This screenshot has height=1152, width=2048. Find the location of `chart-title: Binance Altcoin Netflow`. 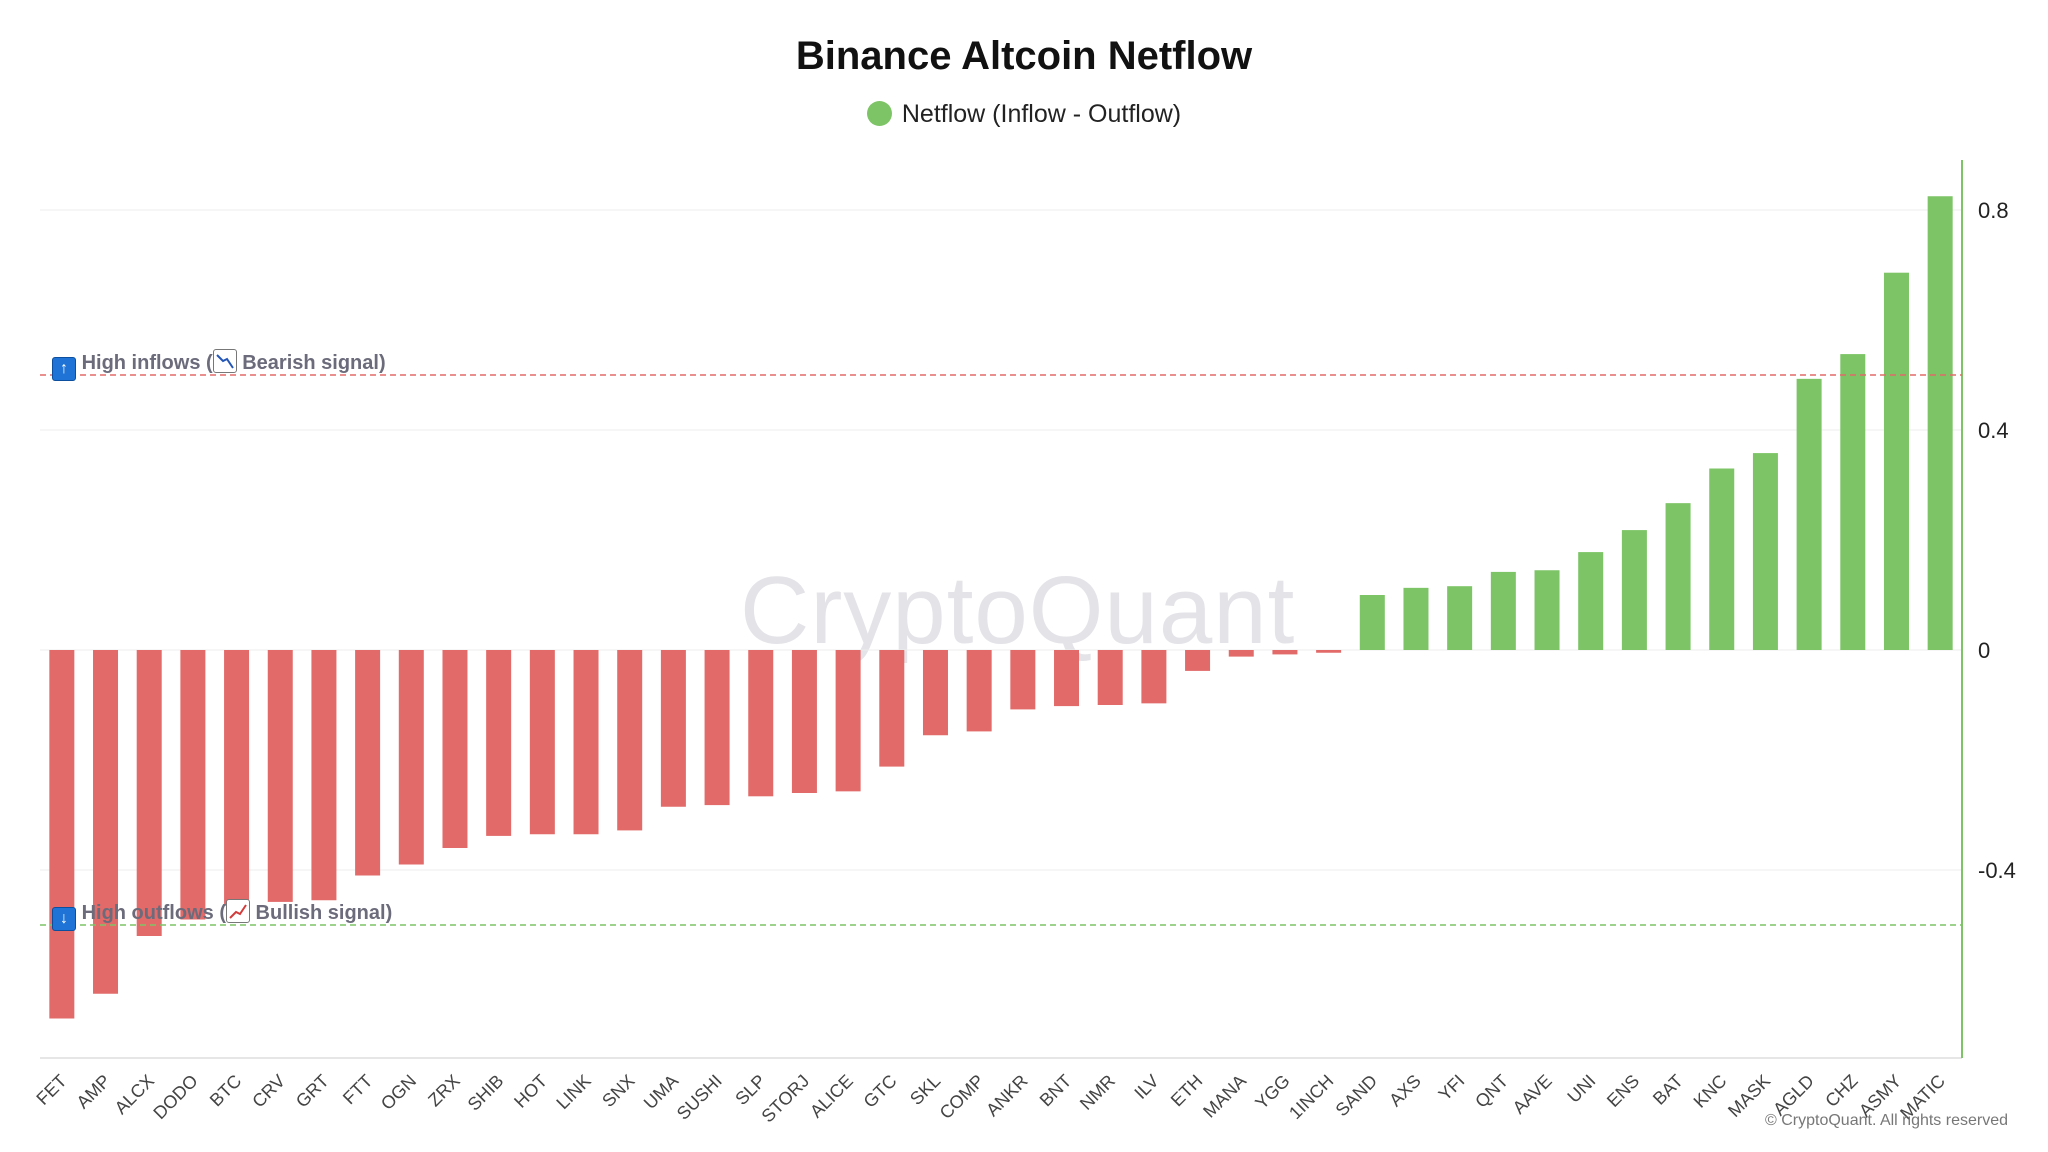

chart-title: Binance Altcoin Netflow is located at coordinates (1024, 56).